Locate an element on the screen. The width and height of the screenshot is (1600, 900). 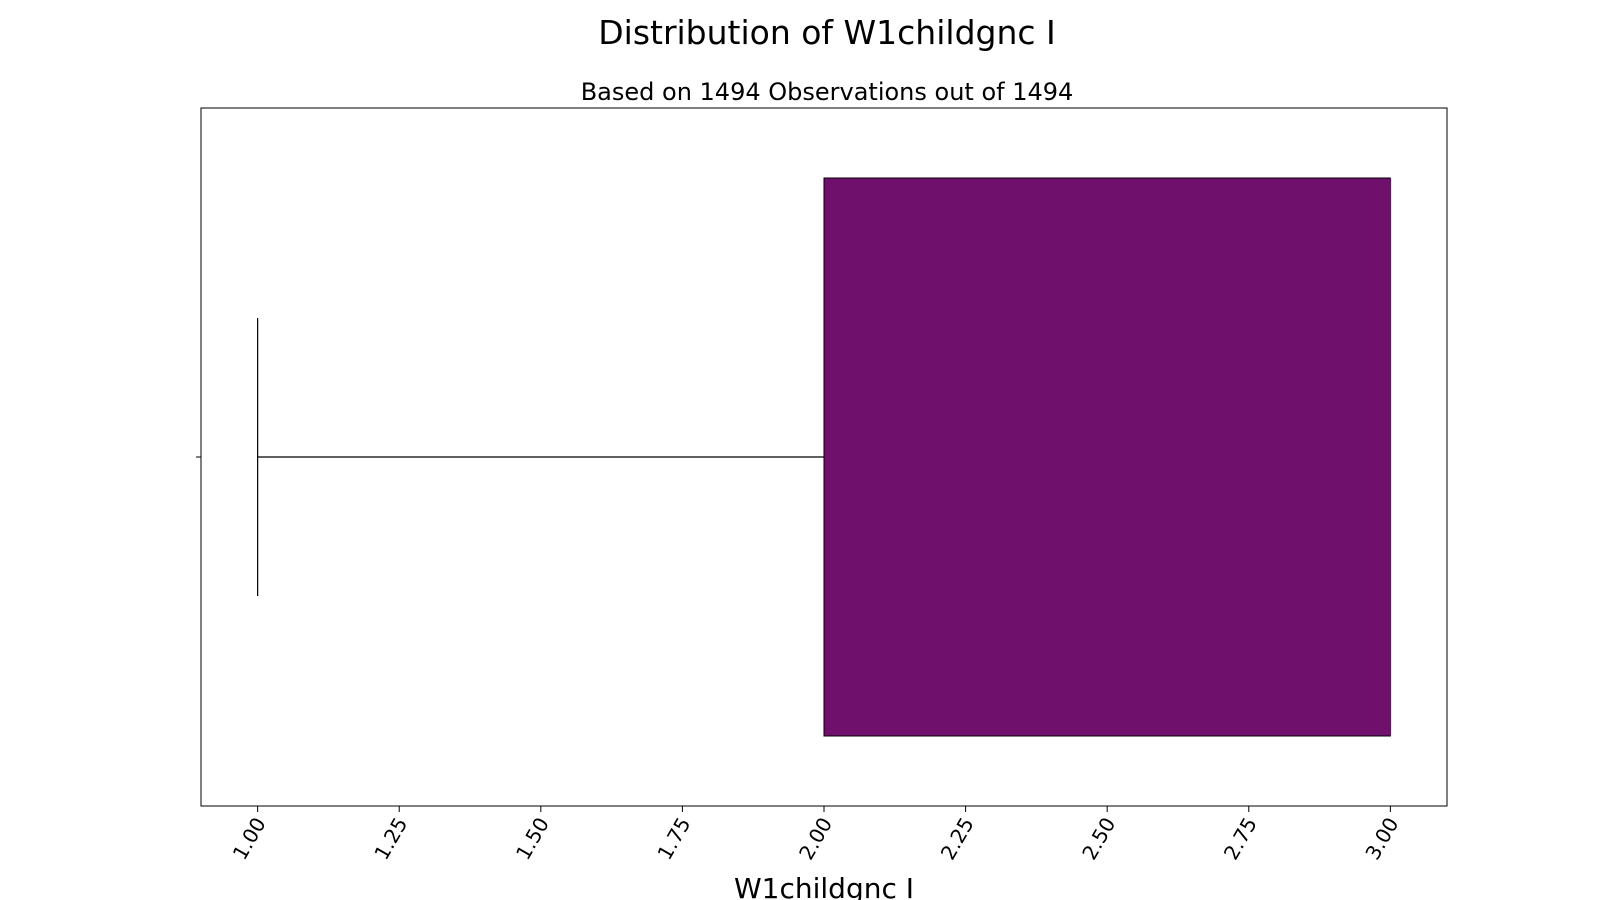
x-axis-label: W1childgnc I is located at coordinates (824, 886).